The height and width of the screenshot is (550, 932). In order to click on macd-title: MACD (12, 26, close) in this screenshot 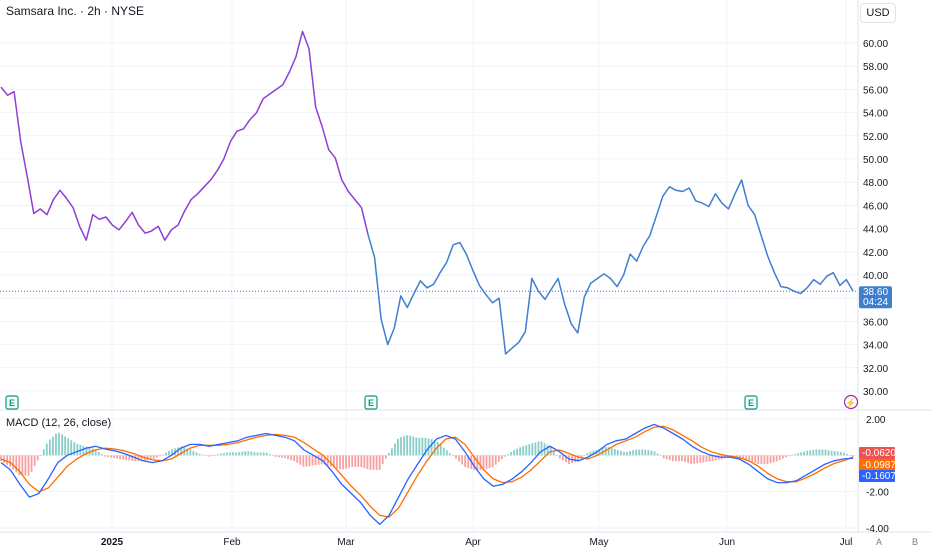, I will do `click(59, 423)`.